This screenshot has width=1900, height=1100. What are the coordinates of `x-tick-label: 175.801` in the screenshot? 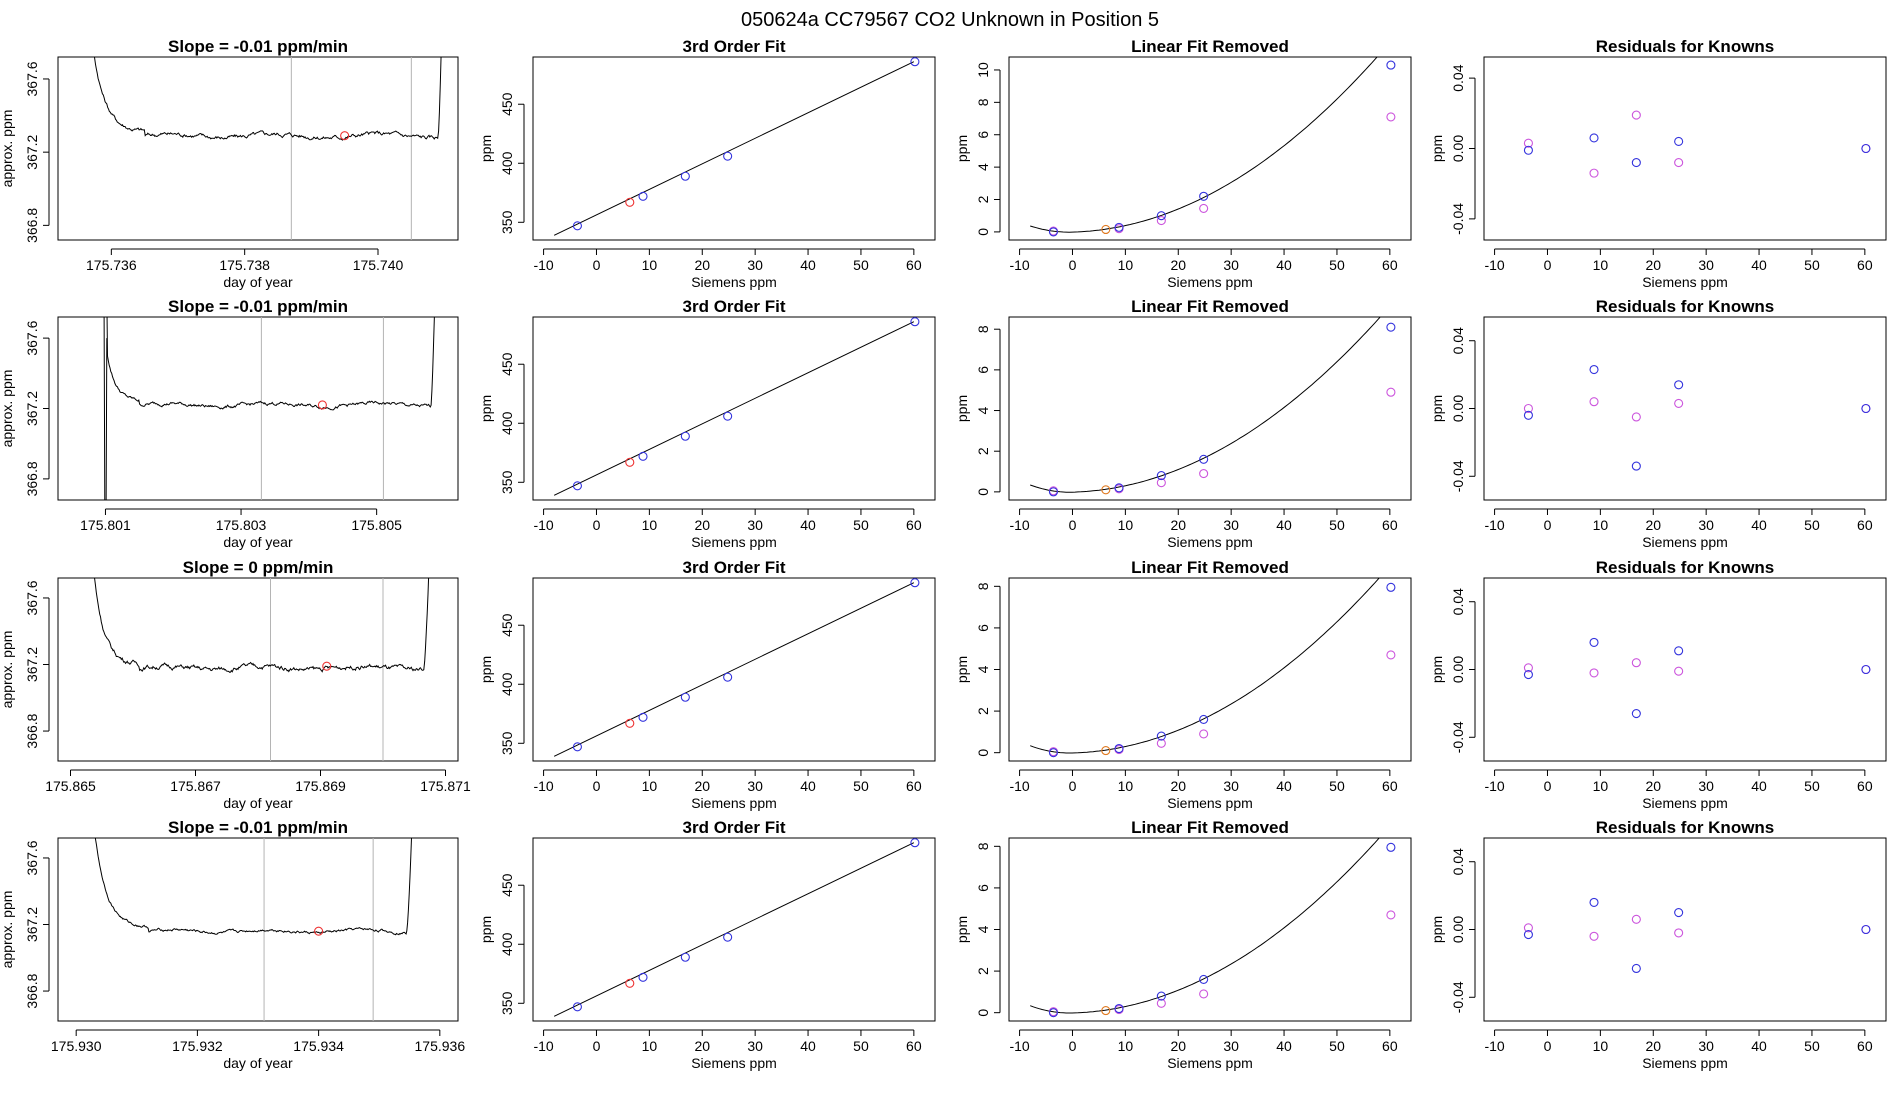 It's located at (105, 525).